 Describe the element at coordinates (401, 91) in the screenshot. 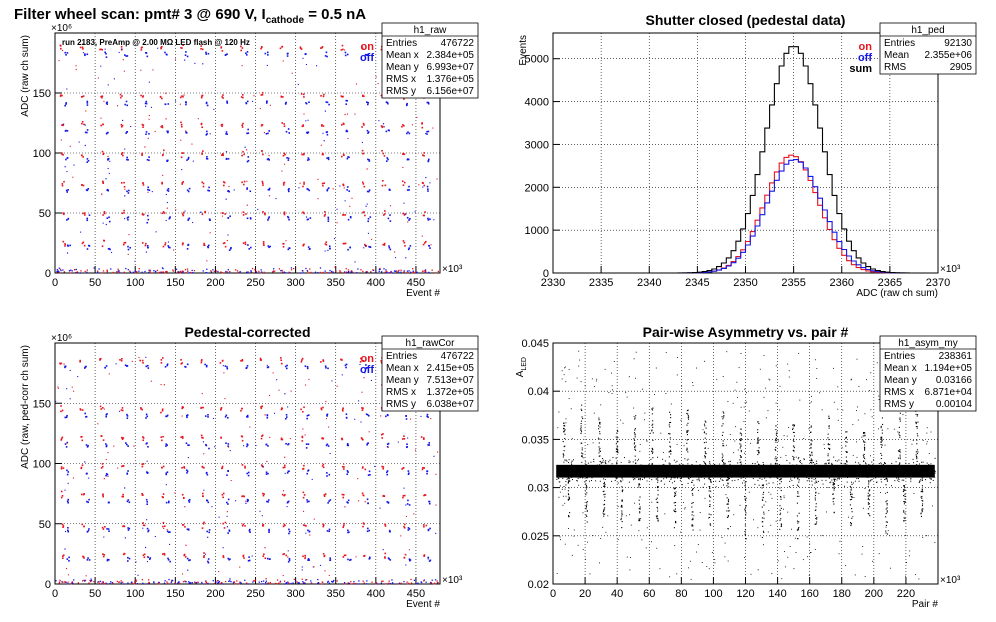

I see `stats-label: RMS y` at that location.